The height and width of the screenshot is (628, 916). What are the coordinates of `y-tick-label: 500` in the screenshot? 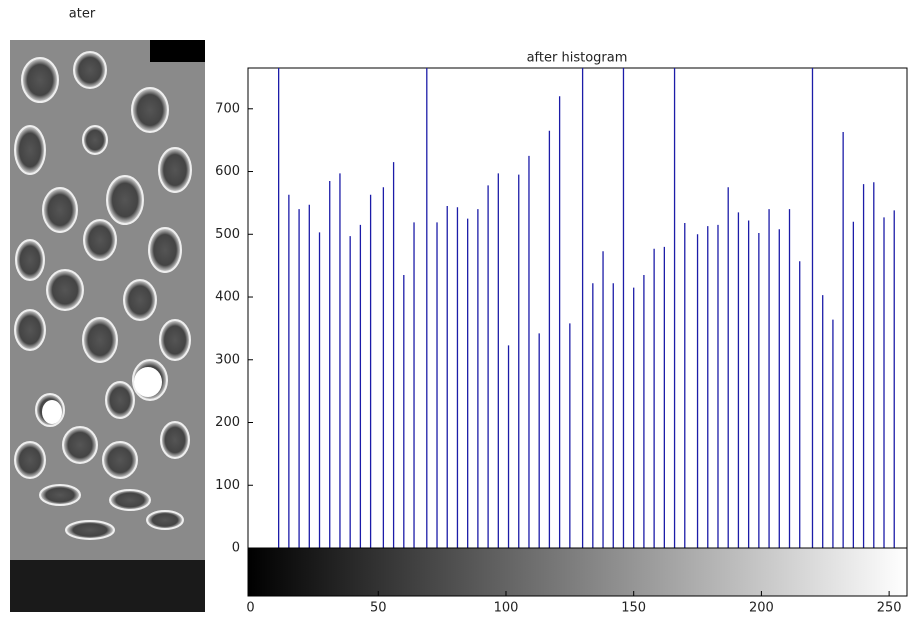 It's located at (227, 234).